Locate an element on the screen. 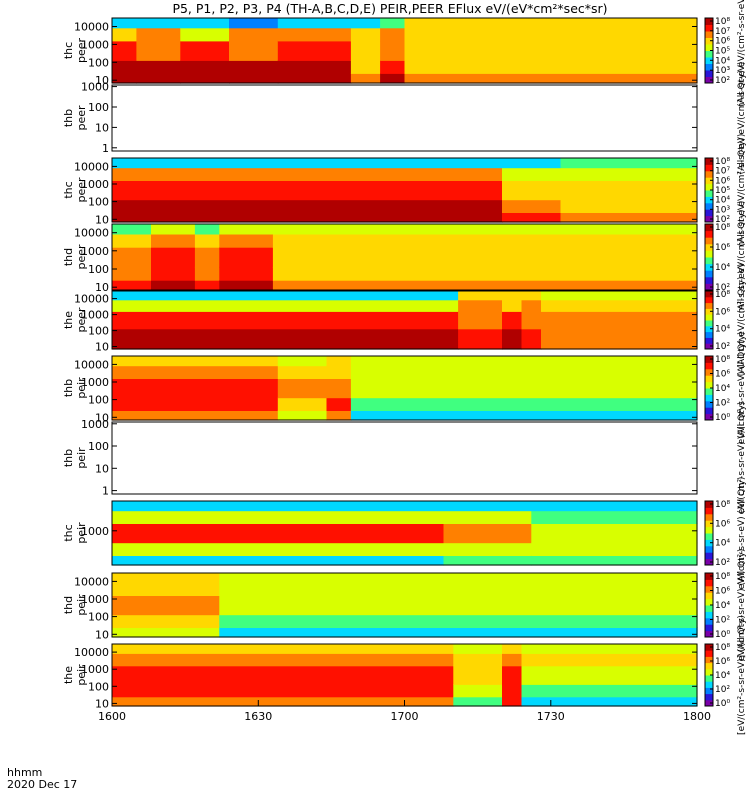 This screenshot has width=750, height=800. y-tick-label: 1 is located at coordinates (105, 148).